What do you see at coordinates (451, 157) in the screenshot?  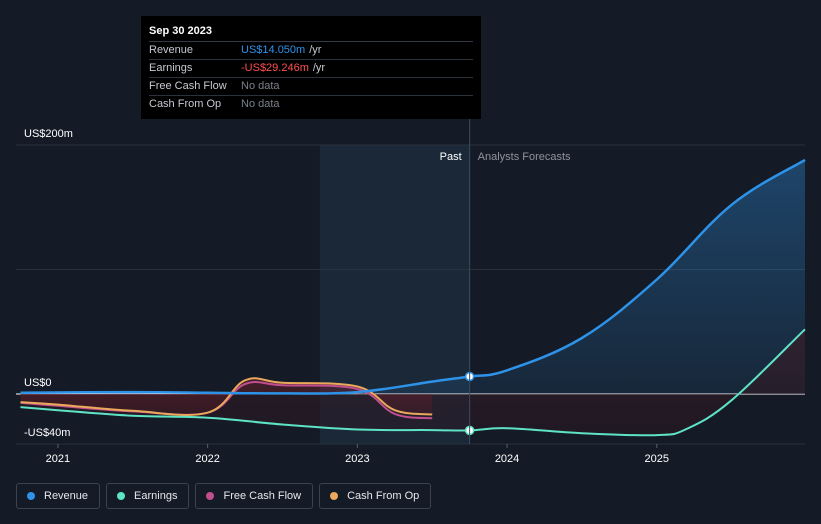 I see `past-label: Past` at bounding box center [451, 157].